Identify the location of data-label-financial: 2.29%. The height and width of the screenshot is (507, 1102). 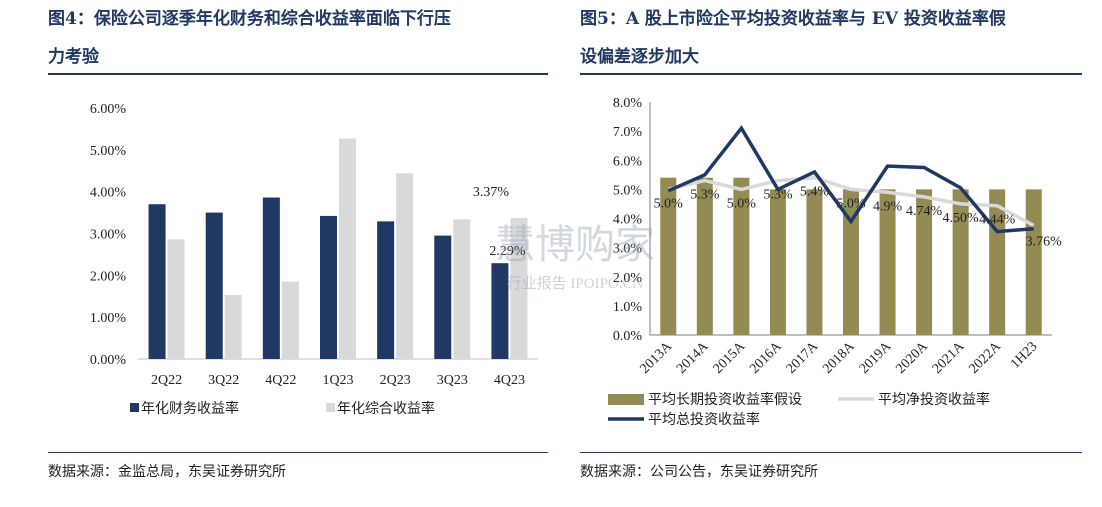
(507, 251).